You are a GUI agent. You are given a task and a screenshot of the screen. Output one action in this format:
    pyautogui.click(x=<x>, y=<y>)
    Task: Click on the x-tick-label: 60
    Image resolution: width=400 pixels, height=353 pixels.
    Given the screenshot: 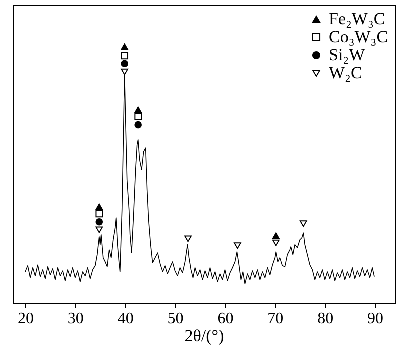 What is the action you would take?
    pyautogui.click(x=226, y=319)
    